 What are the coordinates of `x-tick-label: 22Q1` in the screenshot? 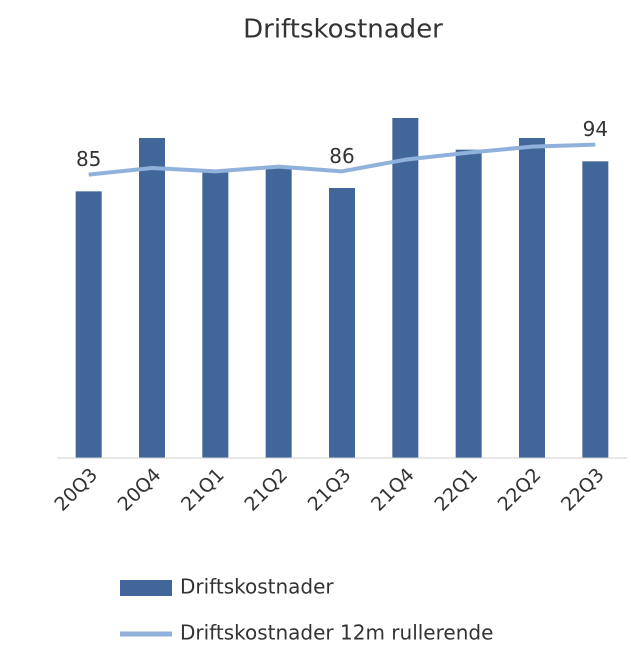 It's located at (456, 490).